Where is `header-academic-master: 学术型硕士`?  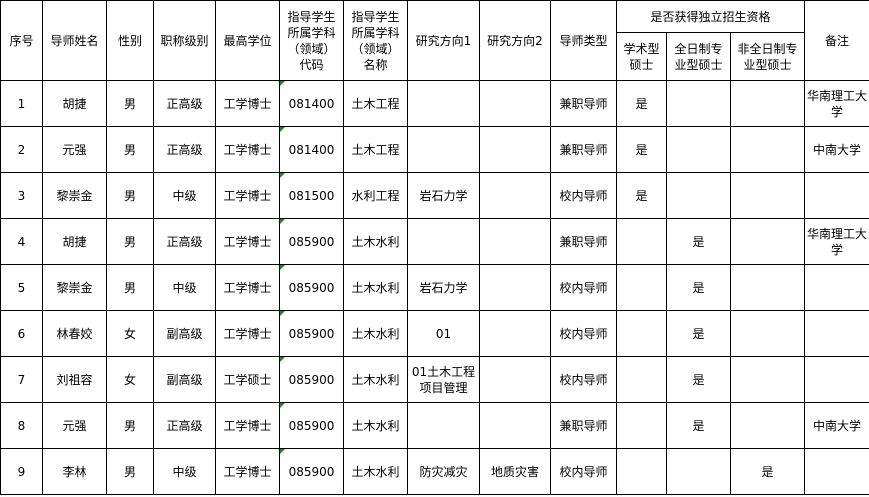 header-academic-master: 学术型硕士 is located at coordinates (641, 56).